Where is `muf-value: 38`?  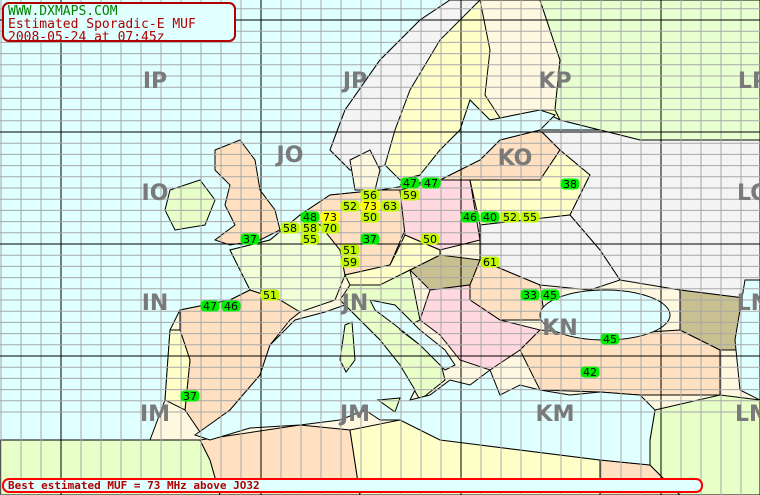
muf-value: 38 is located at coordinates (570, 184).